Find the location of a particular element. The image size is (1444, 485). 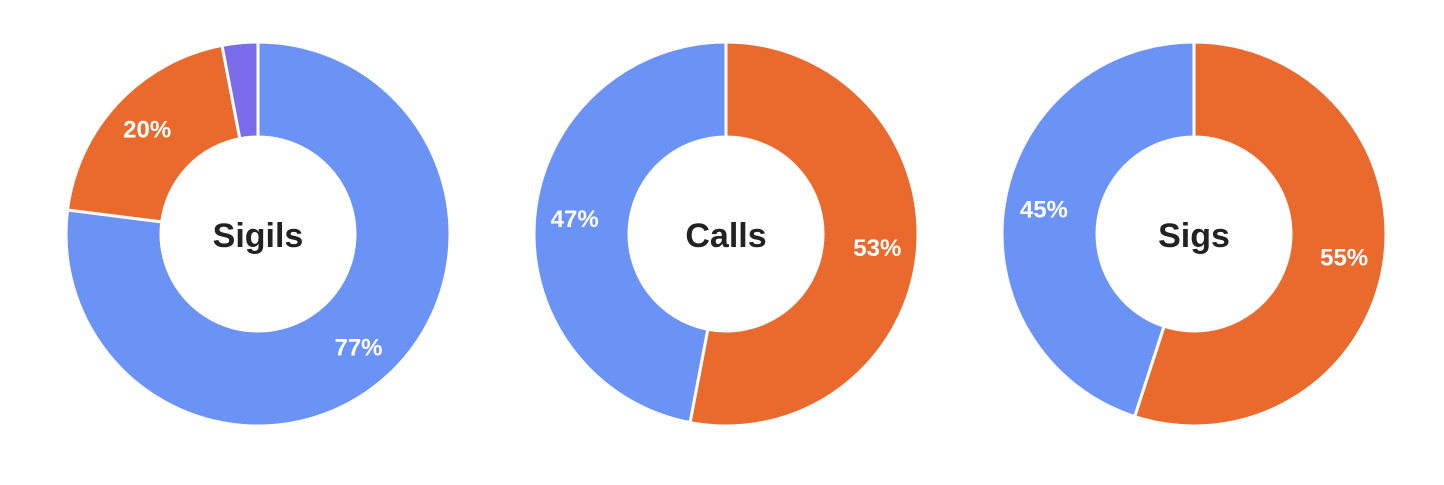

sigs-slice-label-0: 55% is located at coordinates (1344, 257).